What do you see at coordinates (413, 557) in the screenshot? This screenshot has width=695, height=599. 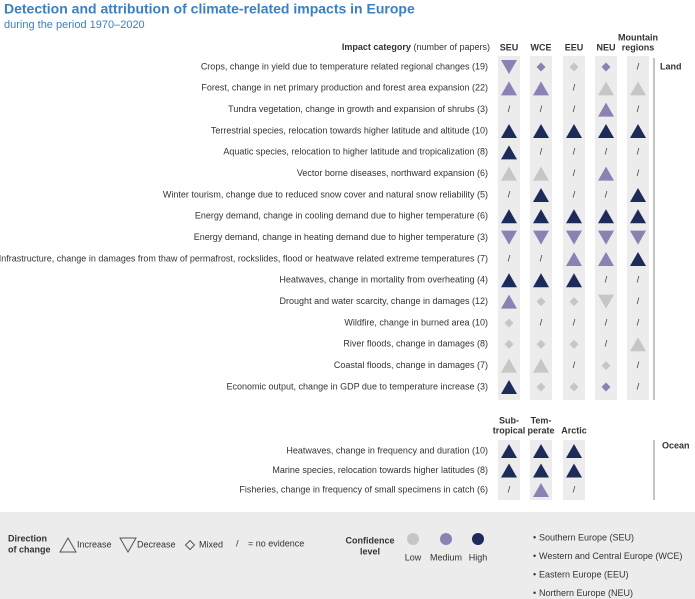 I see `legend-label: Low` at bounding box center [413, 557].